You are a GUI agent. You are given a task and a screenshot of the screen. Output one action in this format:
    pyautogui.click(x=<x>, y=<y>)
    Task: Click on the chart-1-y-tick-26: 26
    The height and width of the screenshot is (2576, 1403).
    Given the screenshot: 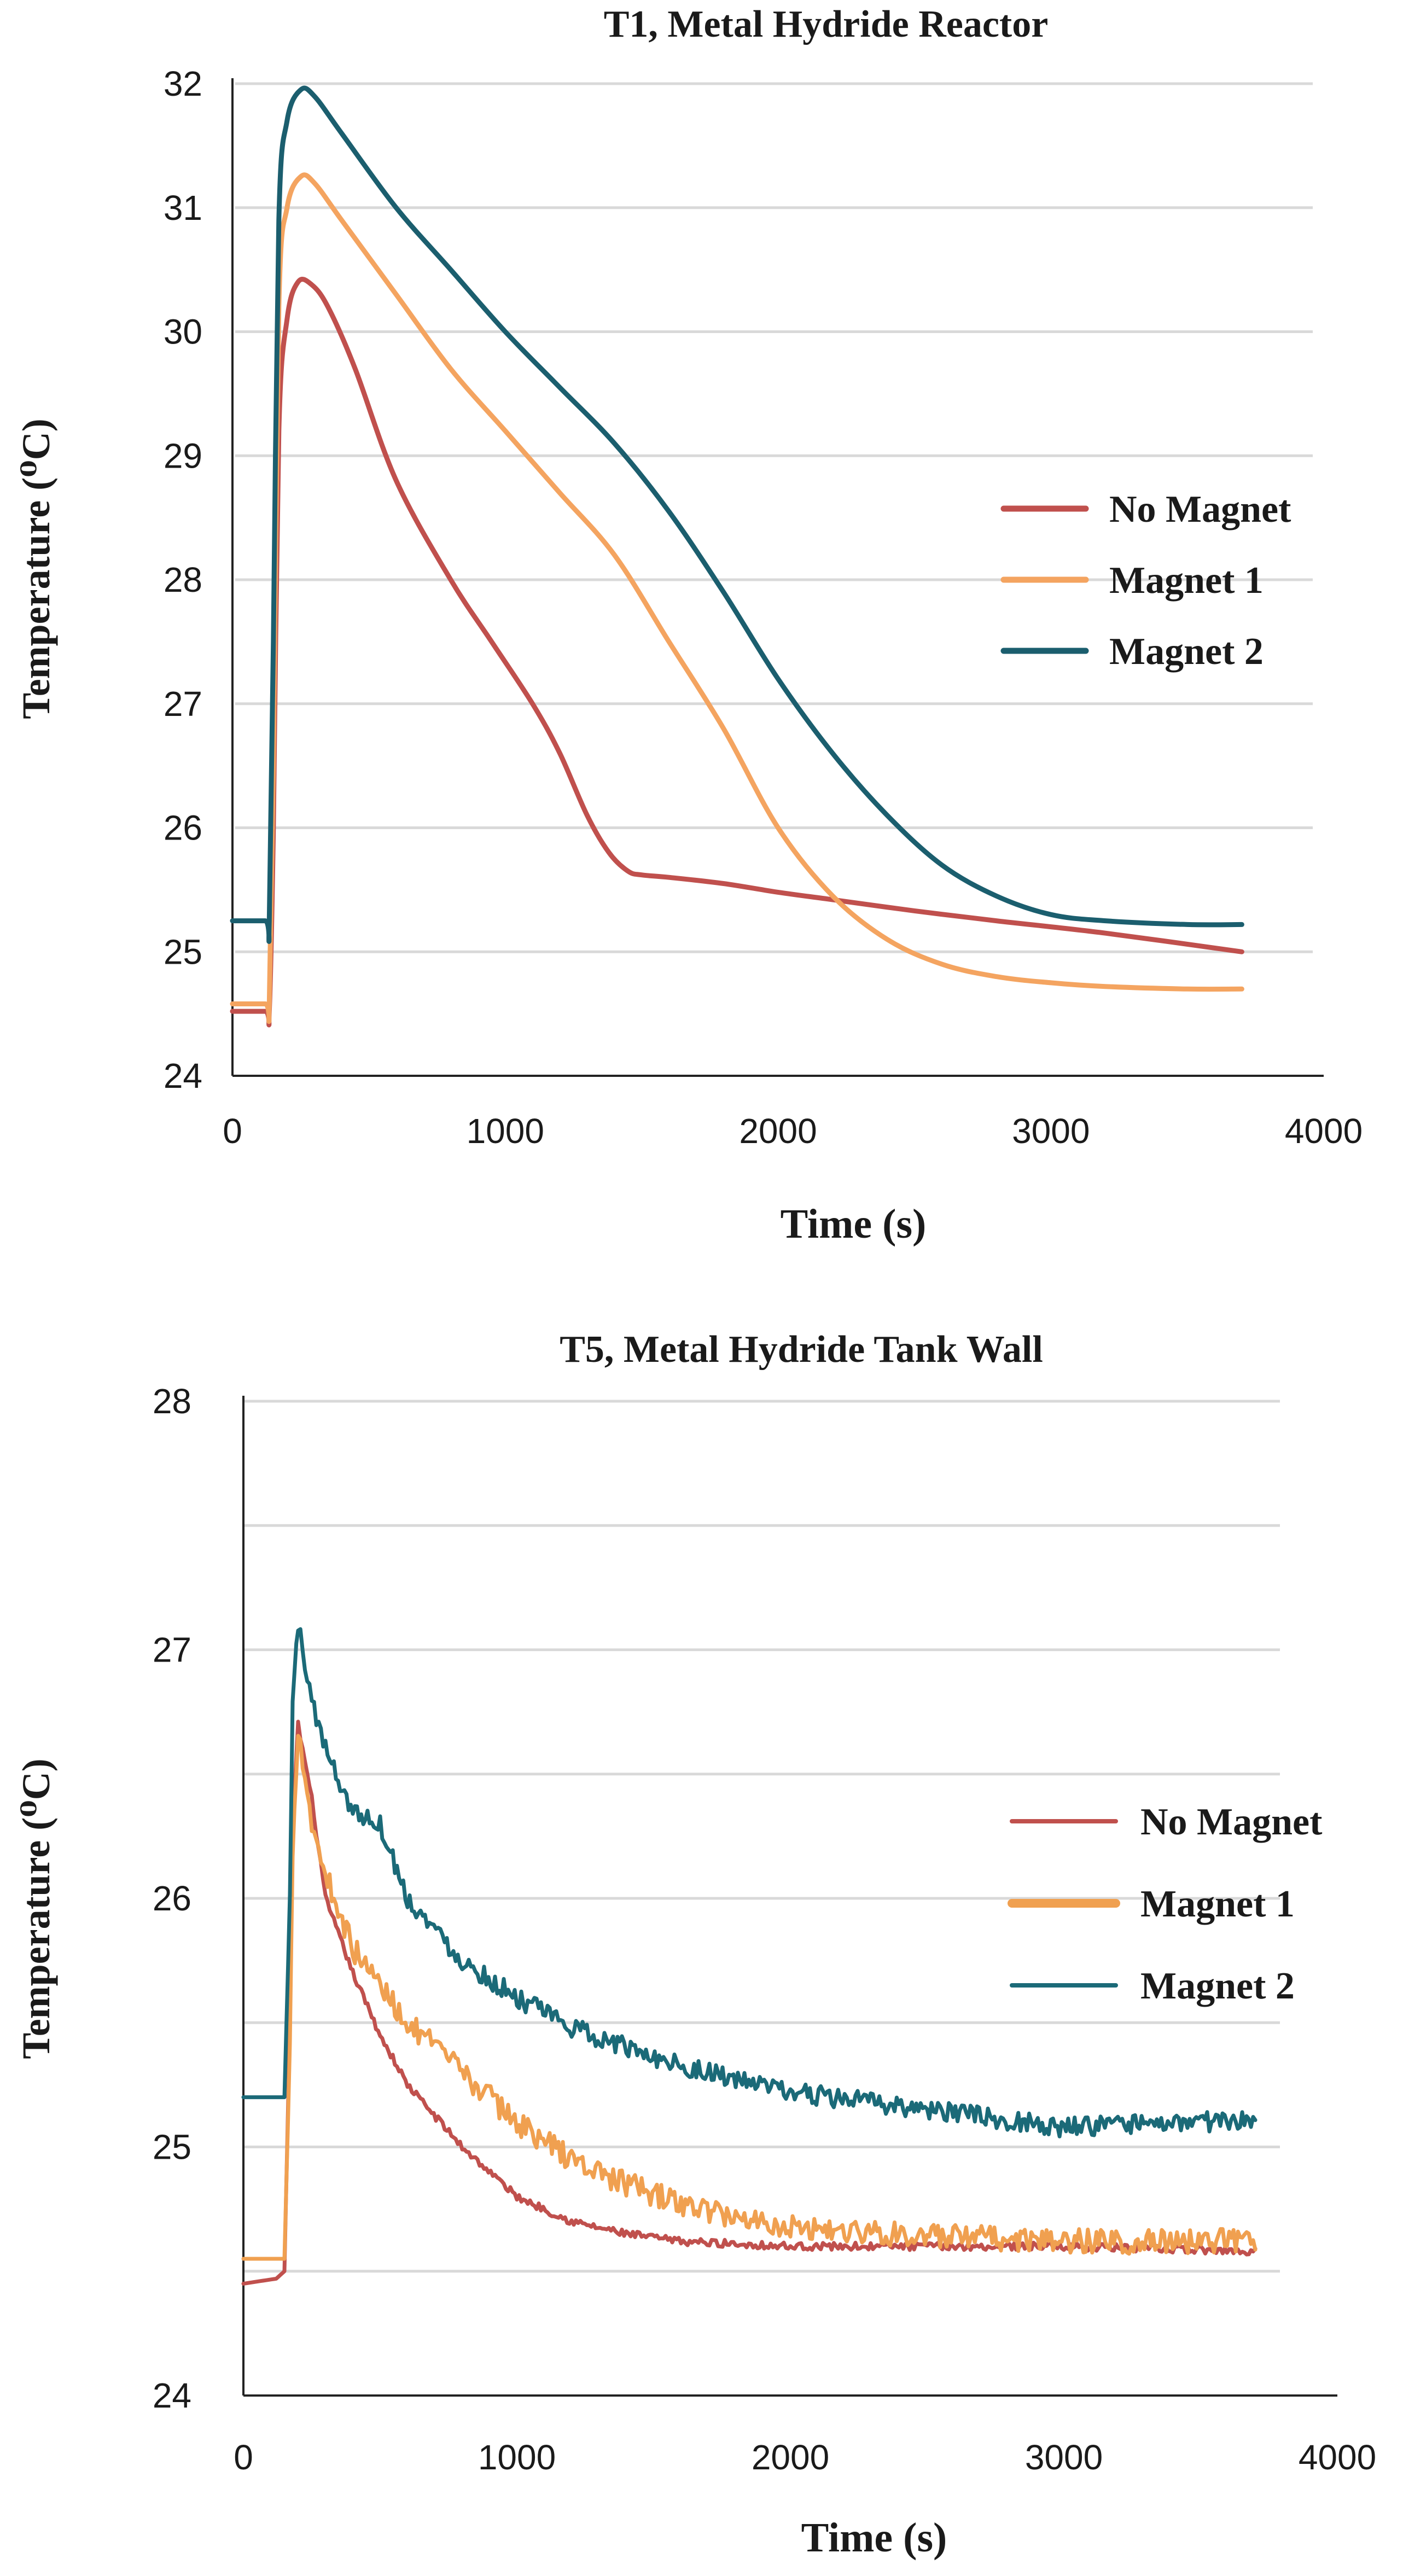 What is the action you would take?
    pyautogui.click(x=183, y=828)
    